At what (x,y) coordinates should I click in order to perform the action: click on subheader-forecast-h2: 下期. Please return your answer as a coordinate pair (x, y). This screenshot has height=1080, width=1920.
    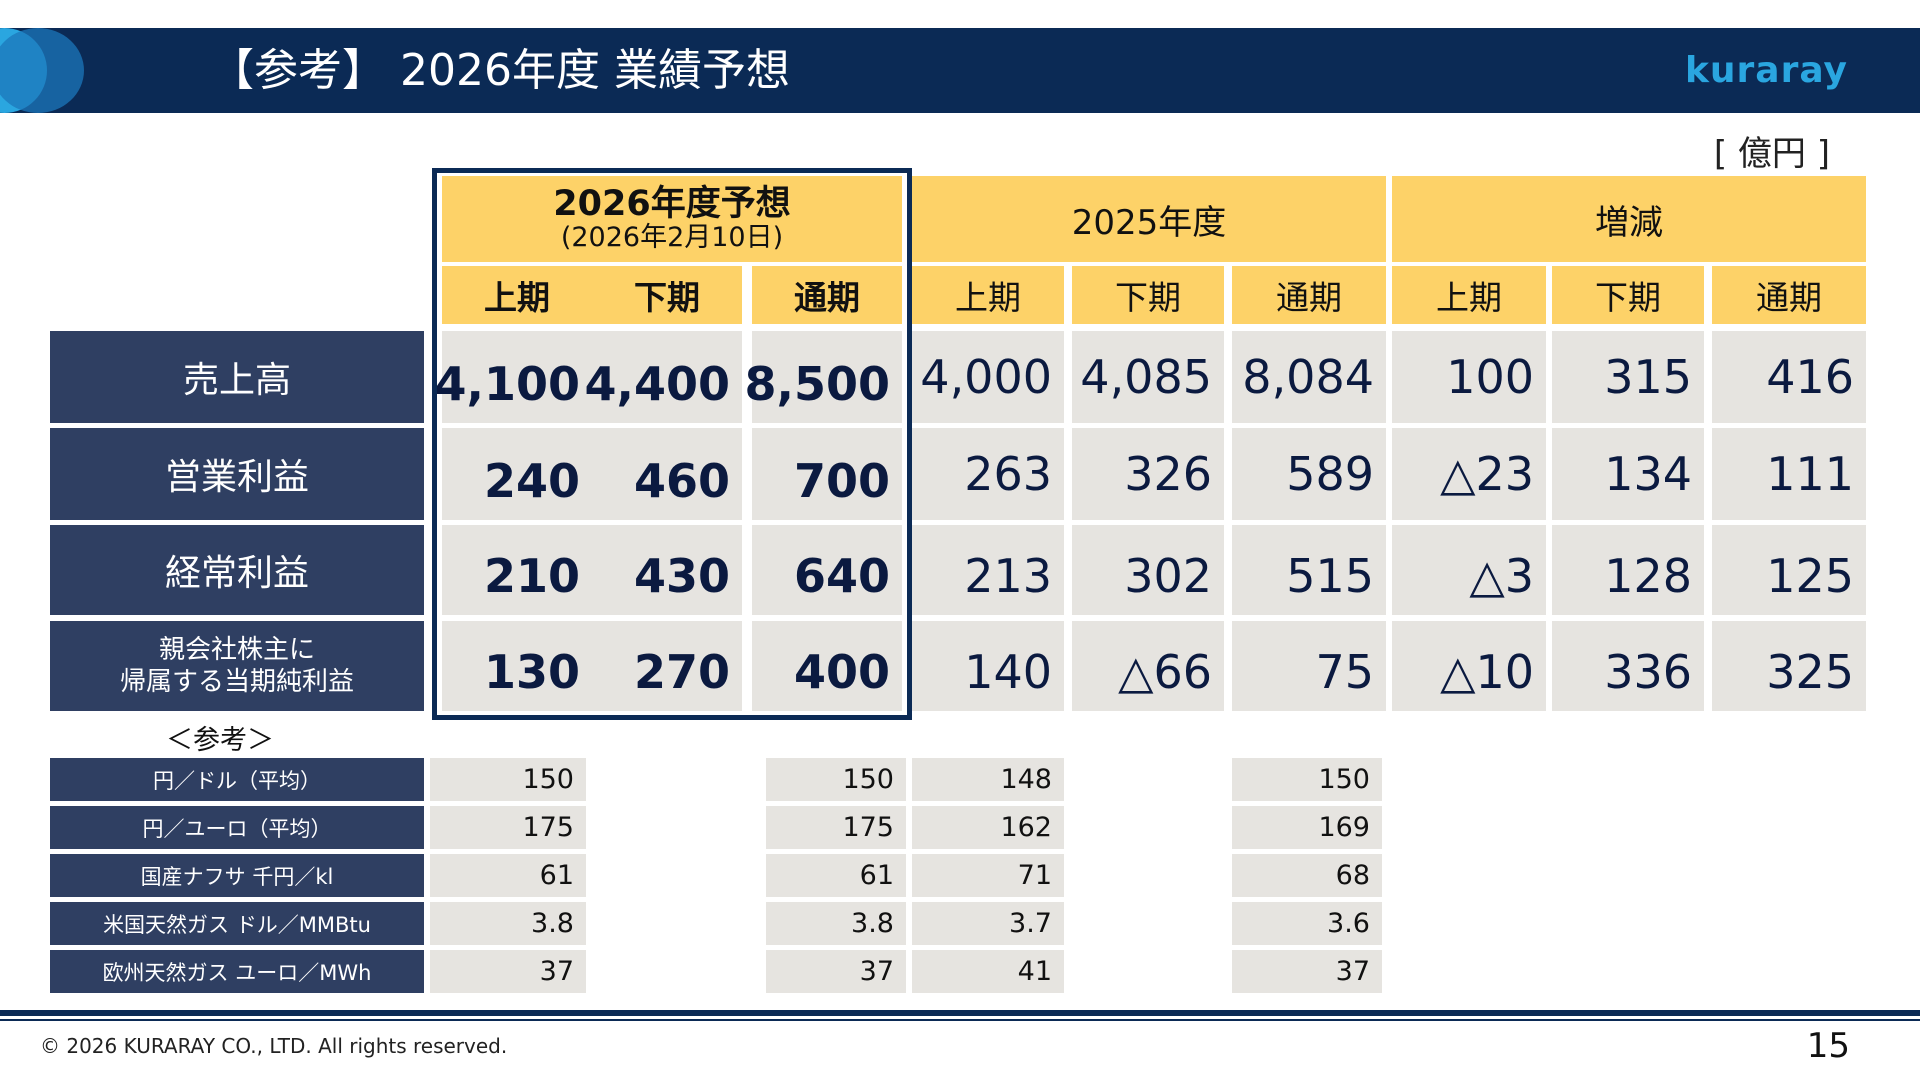
    Looking at the image, I should click on (667, 295).